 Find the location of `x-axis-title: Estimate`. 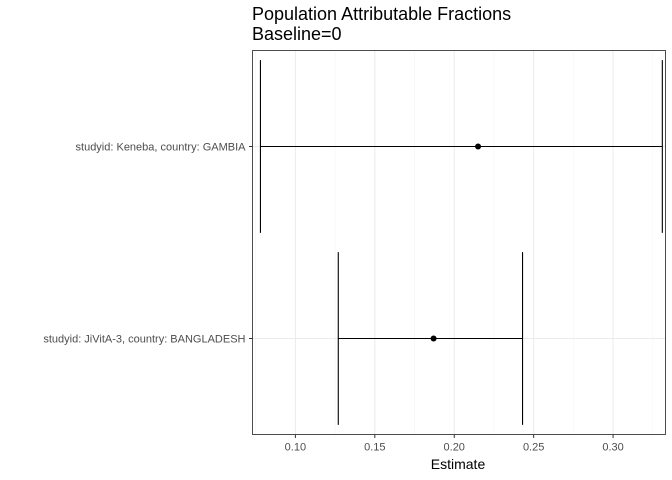

x-axis-title: Estimate is located at coordinates (458, 464).